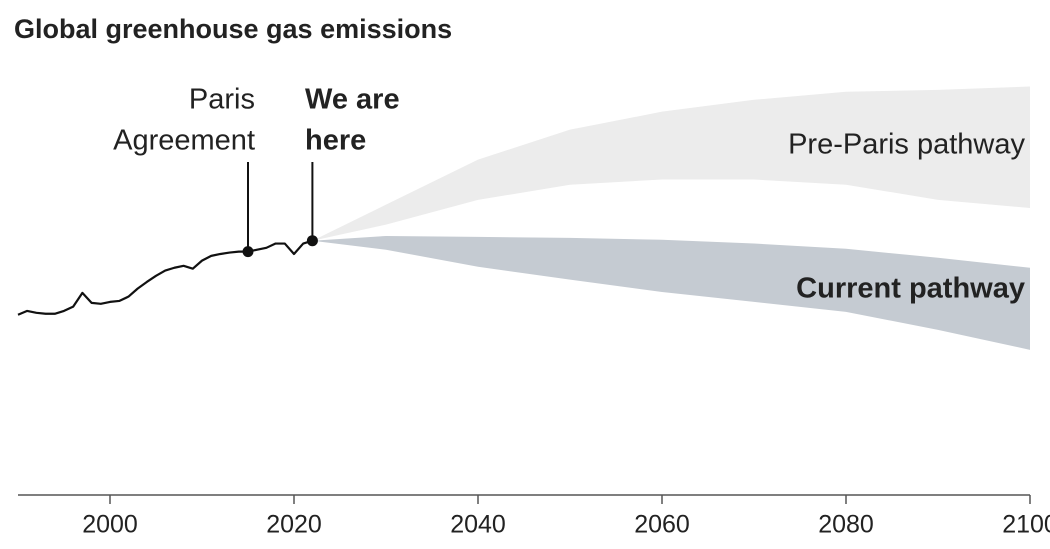 The height and width of the screenshot is (549, 1050). What do you see at coordinates (478, 525) in the screenshot?
I see `x-tick-label: 2040` at bounding box center [478, 525].